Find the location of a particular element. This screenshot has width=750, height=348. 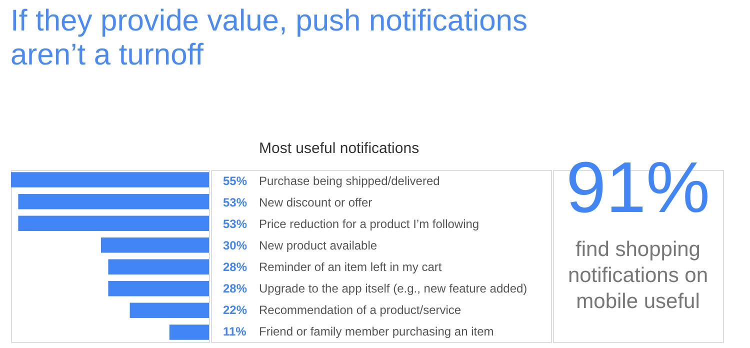

y-tick-label: New discount or offer is located at coordinates (315, 202).